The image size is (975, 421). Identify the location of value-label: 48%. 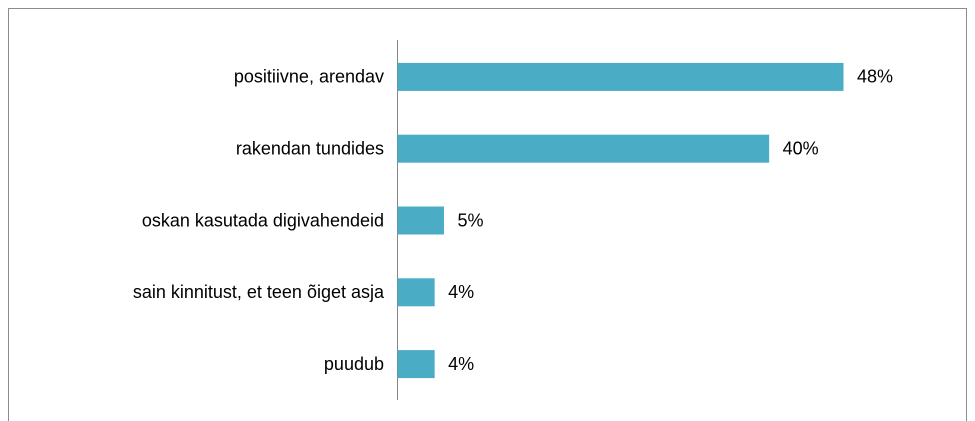
(875, 77).